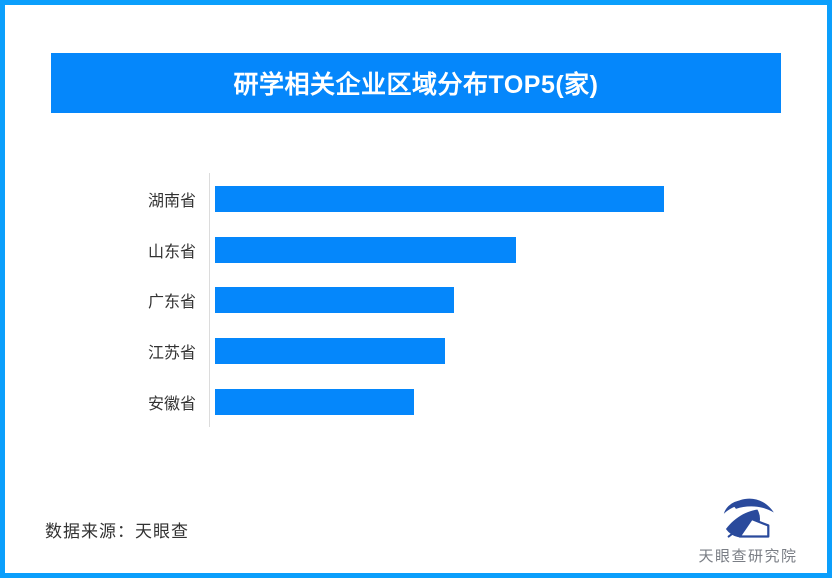 The image size is (832, 578). What do you see at coordinates (470, 401) in the screenshot?
I see `bar-row: 安徽省` at bounding box center [470, 401].